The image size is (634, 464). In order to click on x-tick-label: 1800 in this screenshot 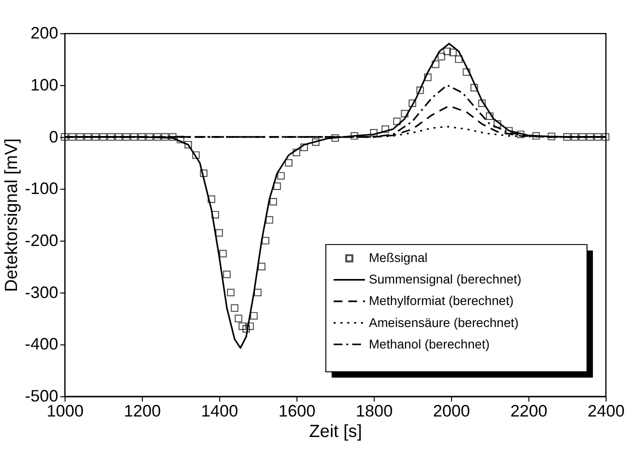, I will do `click(374, 410)`.